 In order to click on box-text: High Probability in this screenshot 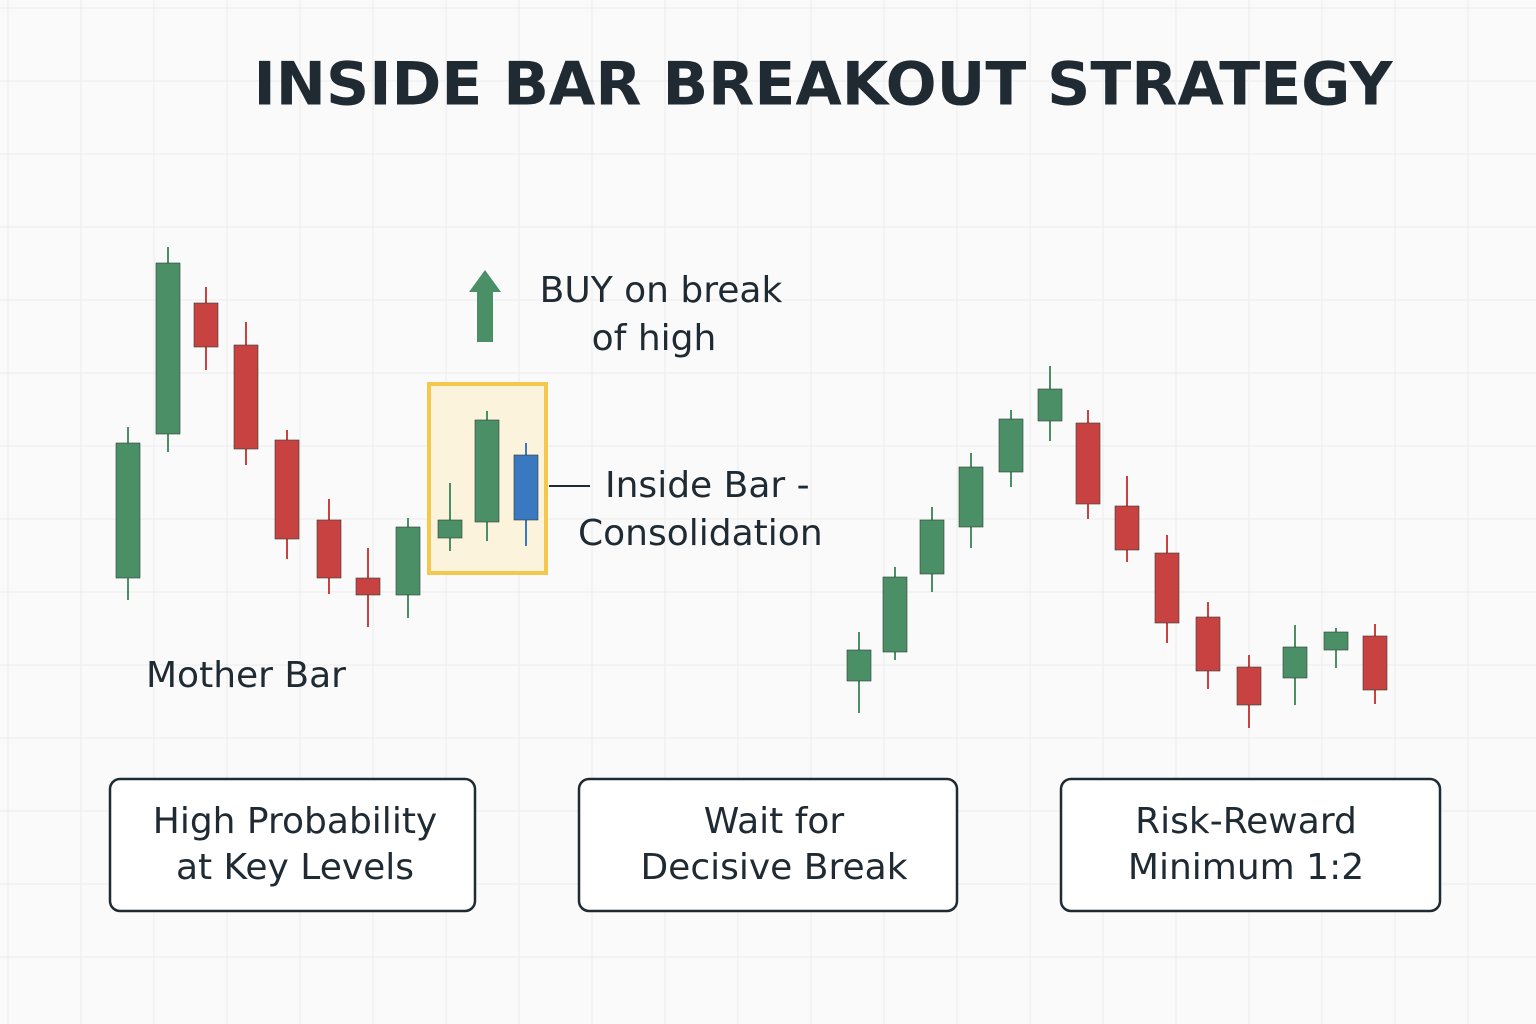, I will do `click(295, 821)`.